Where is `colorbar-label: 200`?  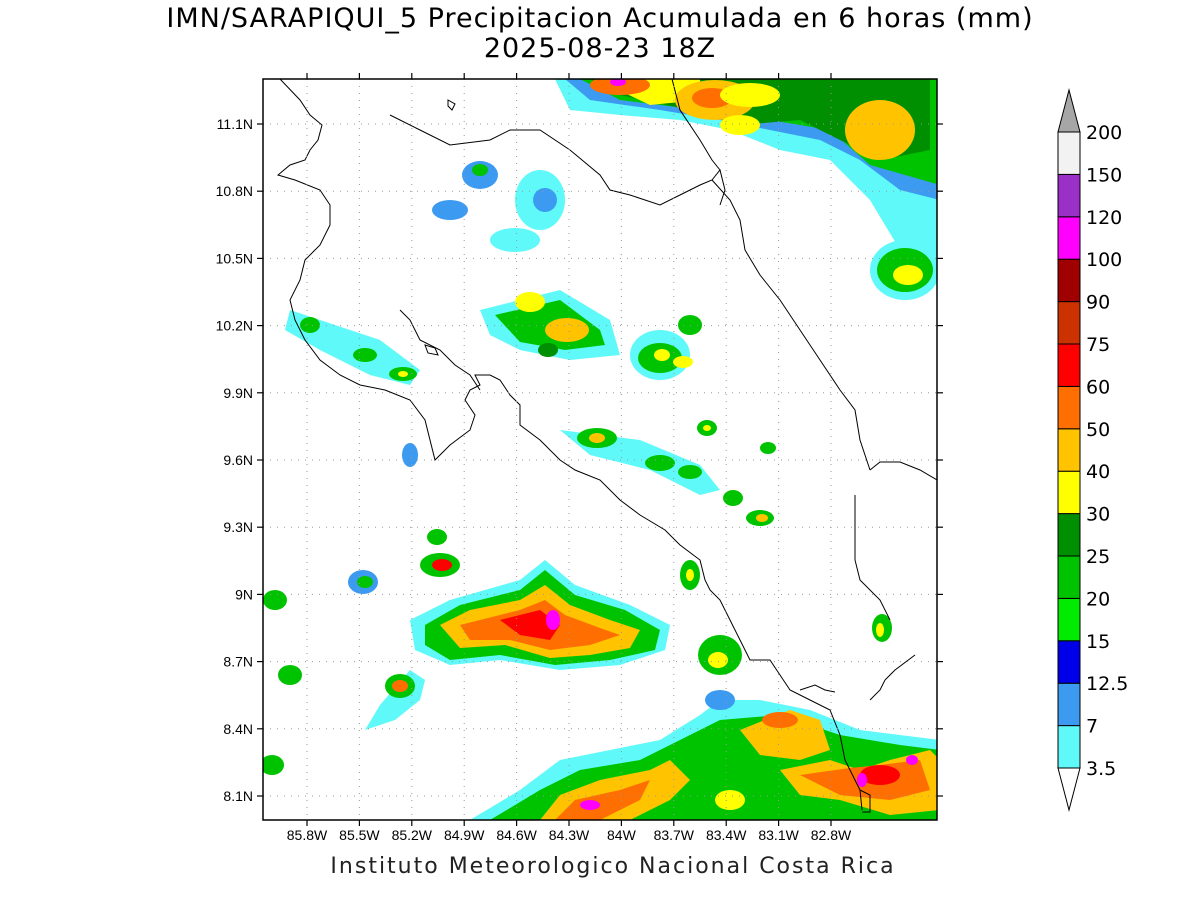 colorbar-label: 200 is located at coordinates (1104, 133).